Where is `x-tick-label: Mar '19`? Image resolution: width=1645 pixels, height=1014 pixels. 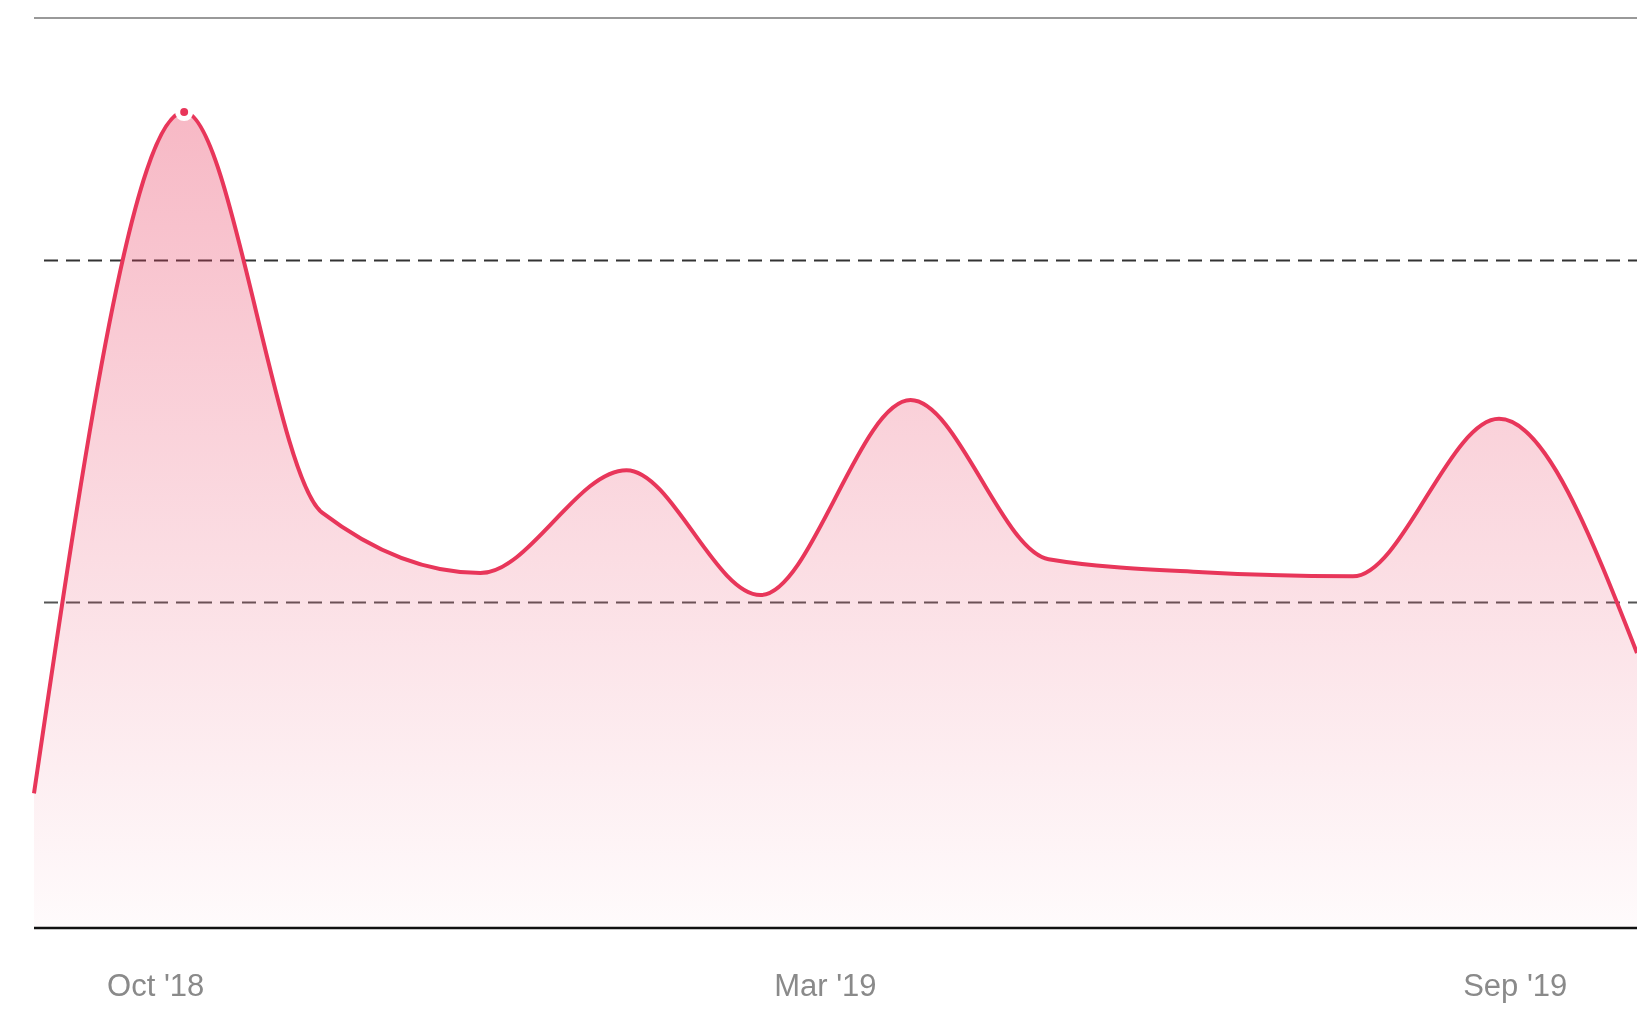 x-tick-label: Mar '19 is located at coordinates (825, 985).